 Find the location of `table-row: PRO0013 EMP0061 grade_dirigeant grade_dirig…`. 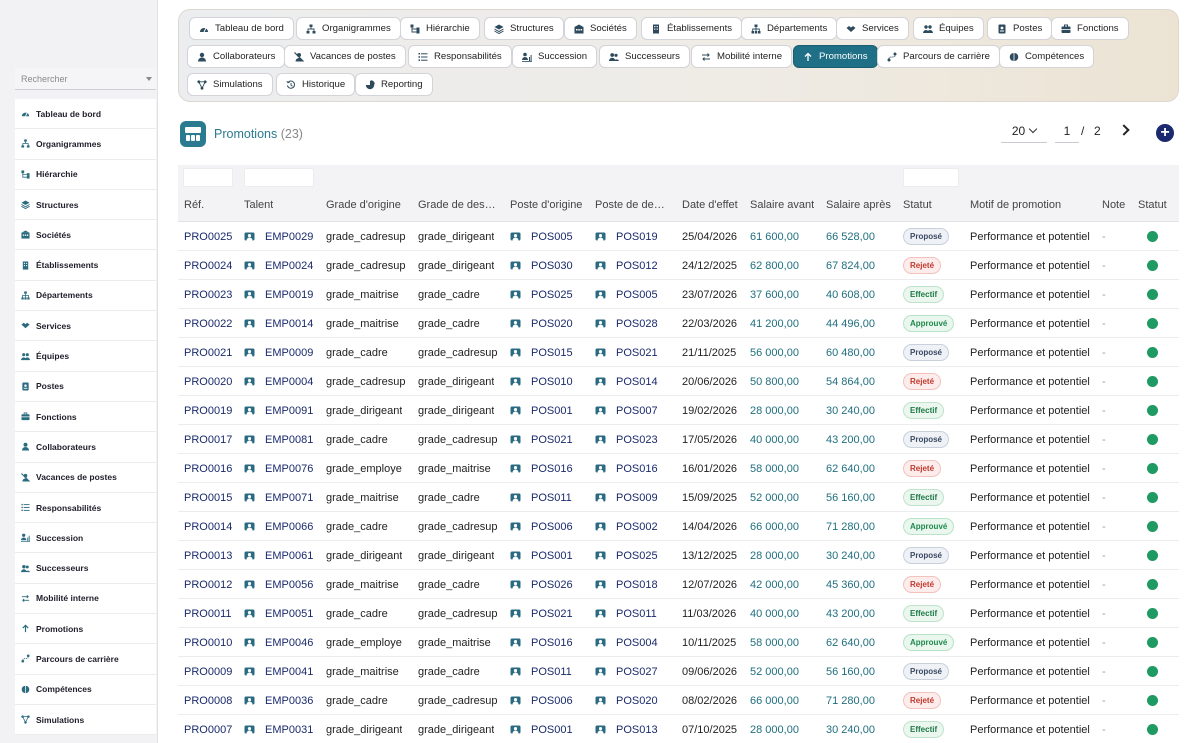

table-row: PRO0013 EMP0061 grade_dirigeant grade_dirig… is located at coordinates (678, 555).